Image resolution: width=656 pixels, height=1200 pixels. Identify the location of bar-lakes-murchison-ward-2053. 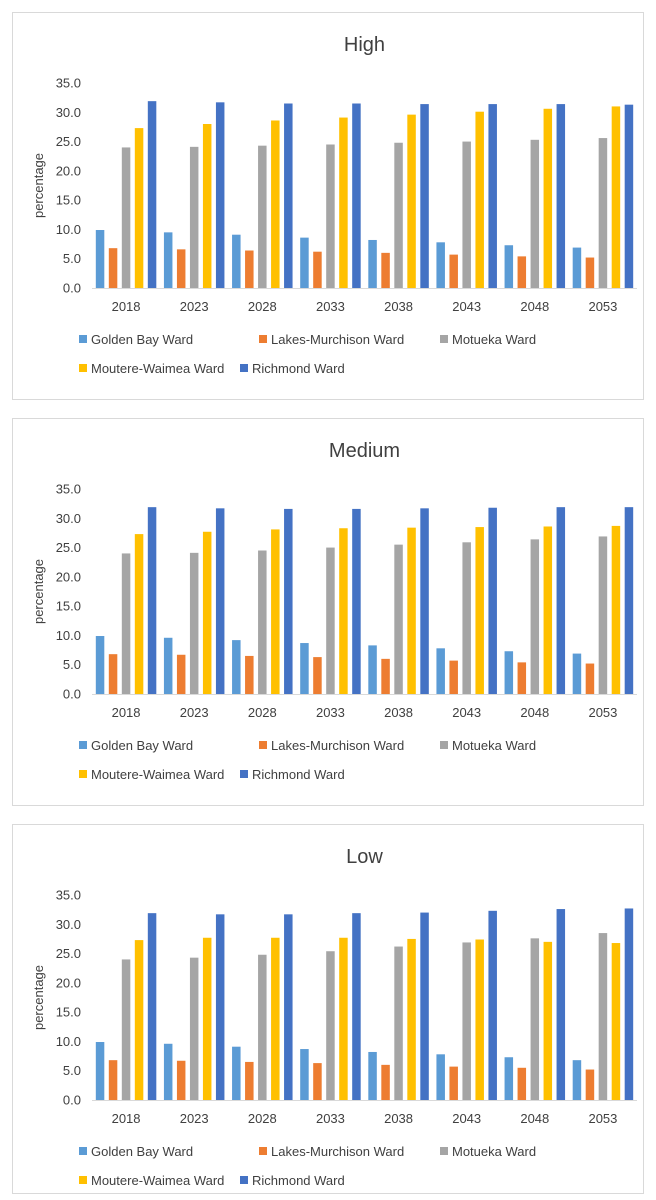
(590, 1084).